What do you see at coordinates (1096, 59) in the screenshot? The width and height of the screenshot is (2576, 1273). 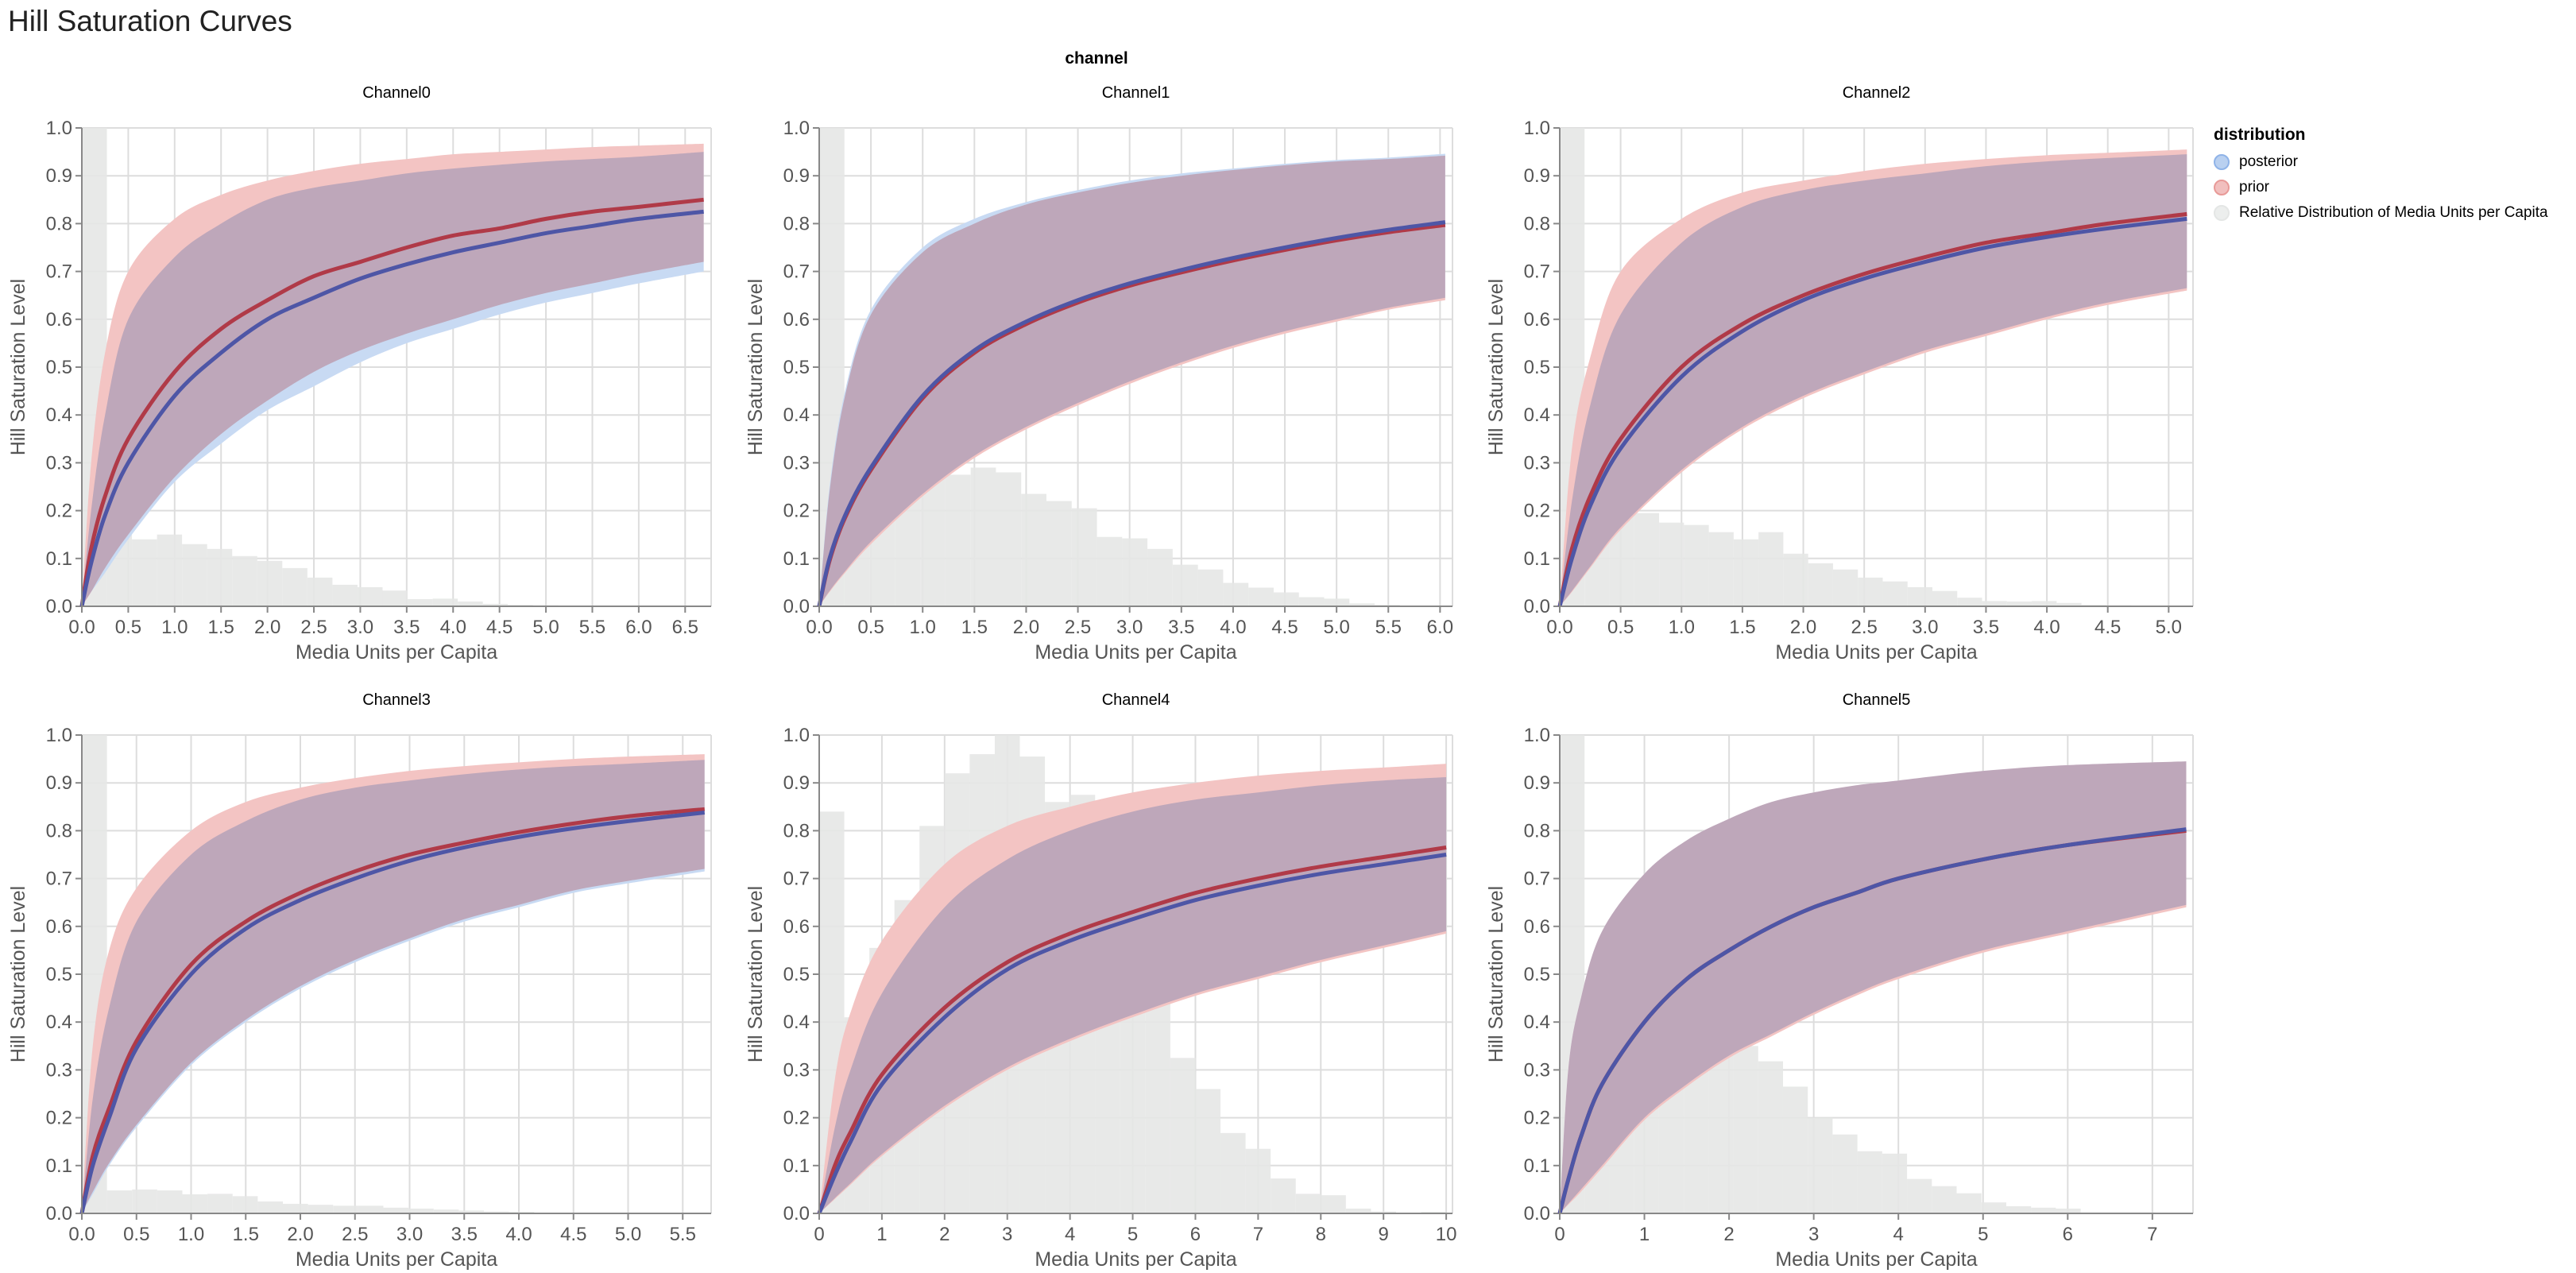 I see `facet-header: channel` at bounding box center [1096, 59].